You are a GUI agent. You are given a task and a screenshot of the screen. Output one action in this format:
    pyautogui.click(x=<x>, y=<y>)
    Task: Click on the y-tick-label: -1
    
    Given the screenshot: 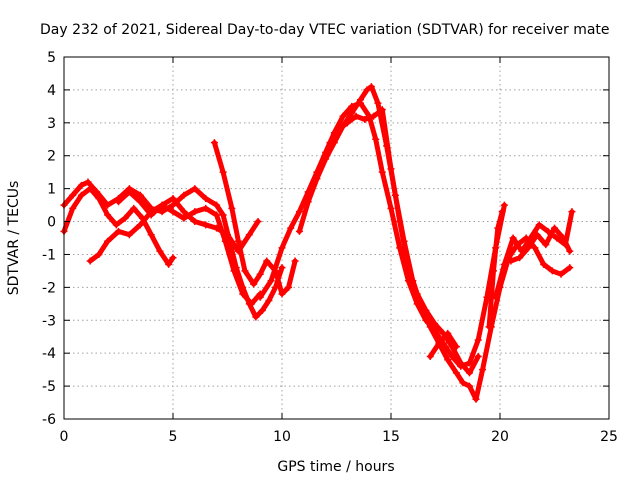 What is the action you would take?
    pyautogui.click(x=49, y=255)
    